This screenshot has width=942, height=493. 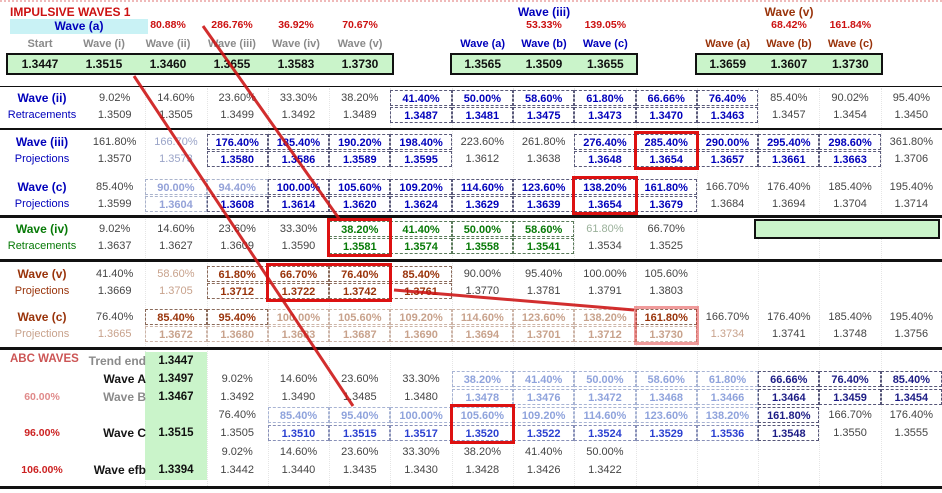 What do you see at coordinates (911, 142) in the screenshot?
I see `pct-cell: 361.80%` at bounding box center [911, 142].